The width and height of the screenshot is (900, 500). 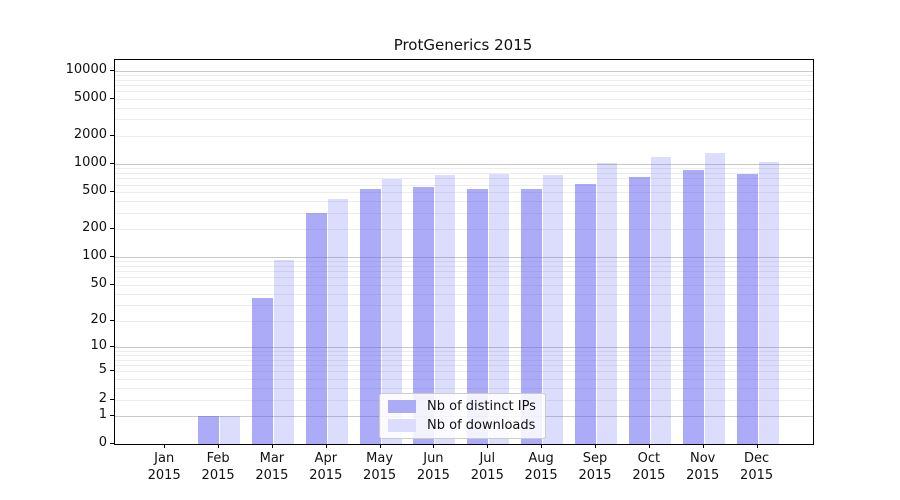 I want to click on y-tick-label: 50, so click(x=98, y=283).